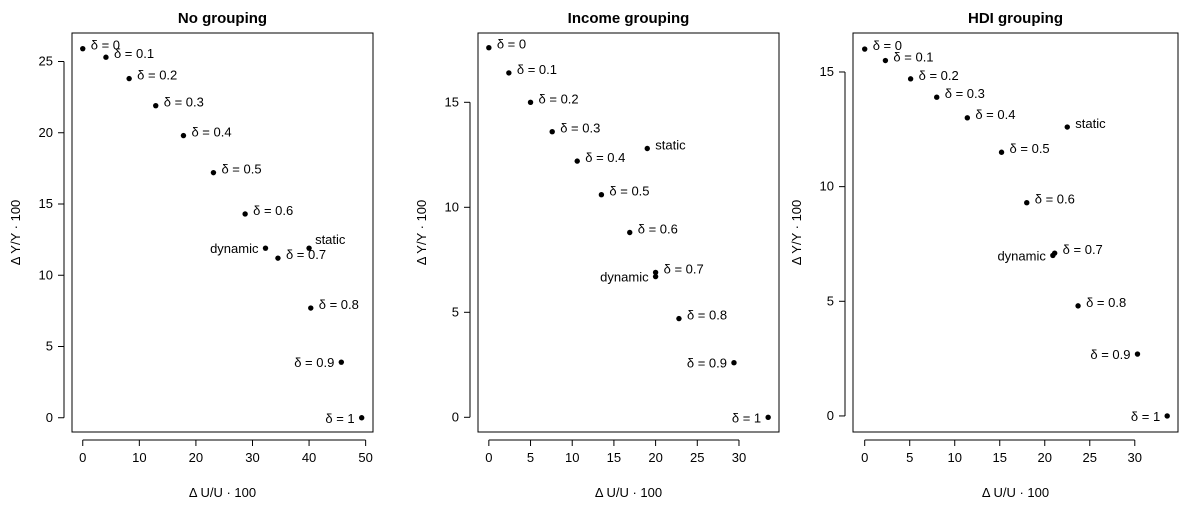  What do you see at coordinates (421, 233) in the screenshot?
I see `y-axis-title: Δ Y/Y · 100` at bounding box center [421, 233].